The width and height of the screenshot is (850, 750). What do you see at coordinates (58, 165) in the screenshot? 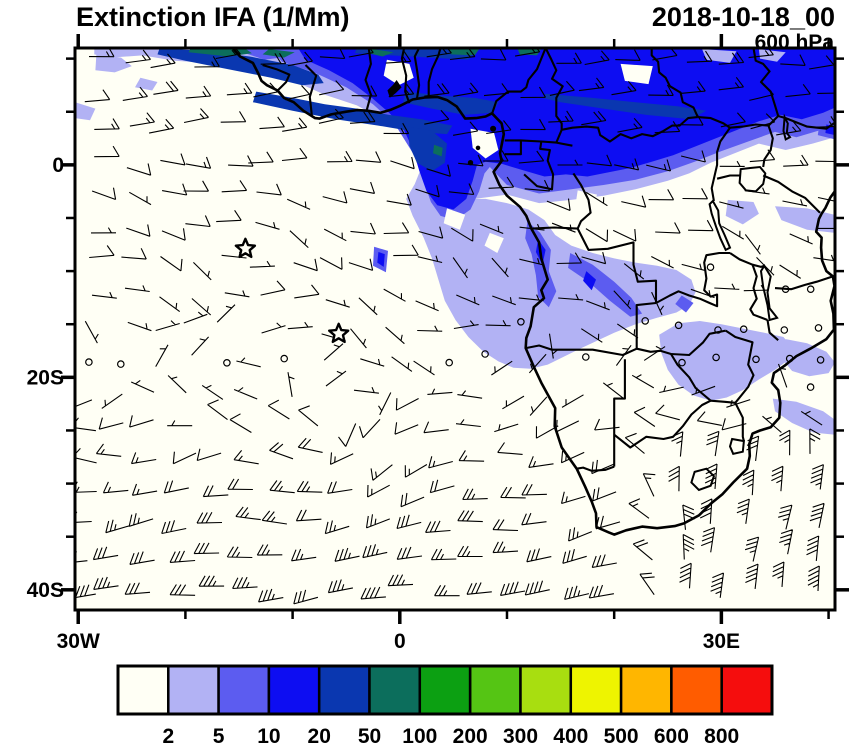
I see `y-axis-tick-label: 0` at bounding box center [58, 165].